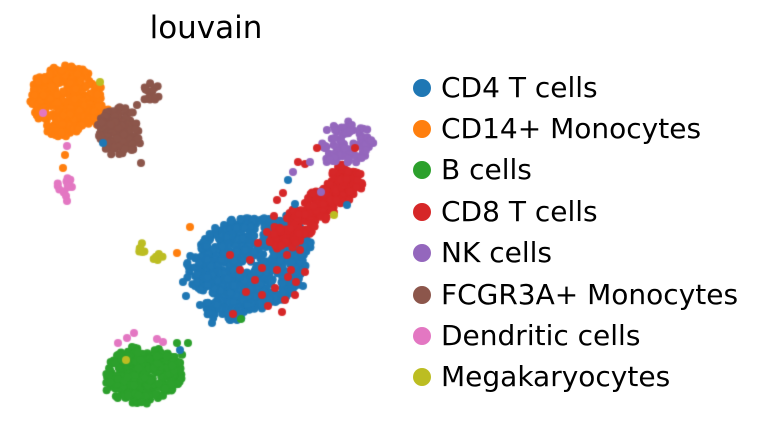 This screenshot has width=772, height=433. What do you see at coordinates (571, 129) in the screenshot?
I see `legend-label: CD14+ Monocytes` at bounding box center [571, 129].